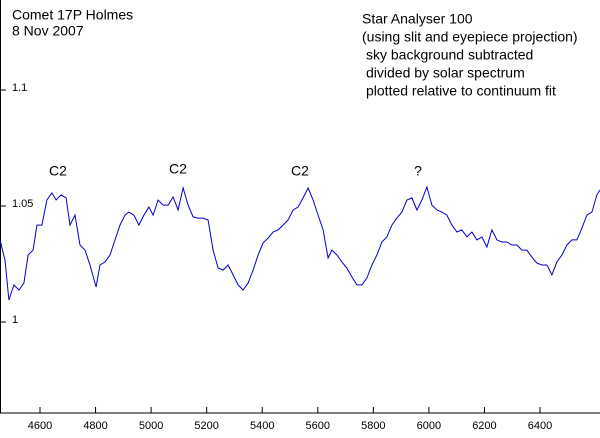  Describe the element at coordinates (445, 73) in the screenshot. I see `chart-note: divided by solar spectrum` at that location.